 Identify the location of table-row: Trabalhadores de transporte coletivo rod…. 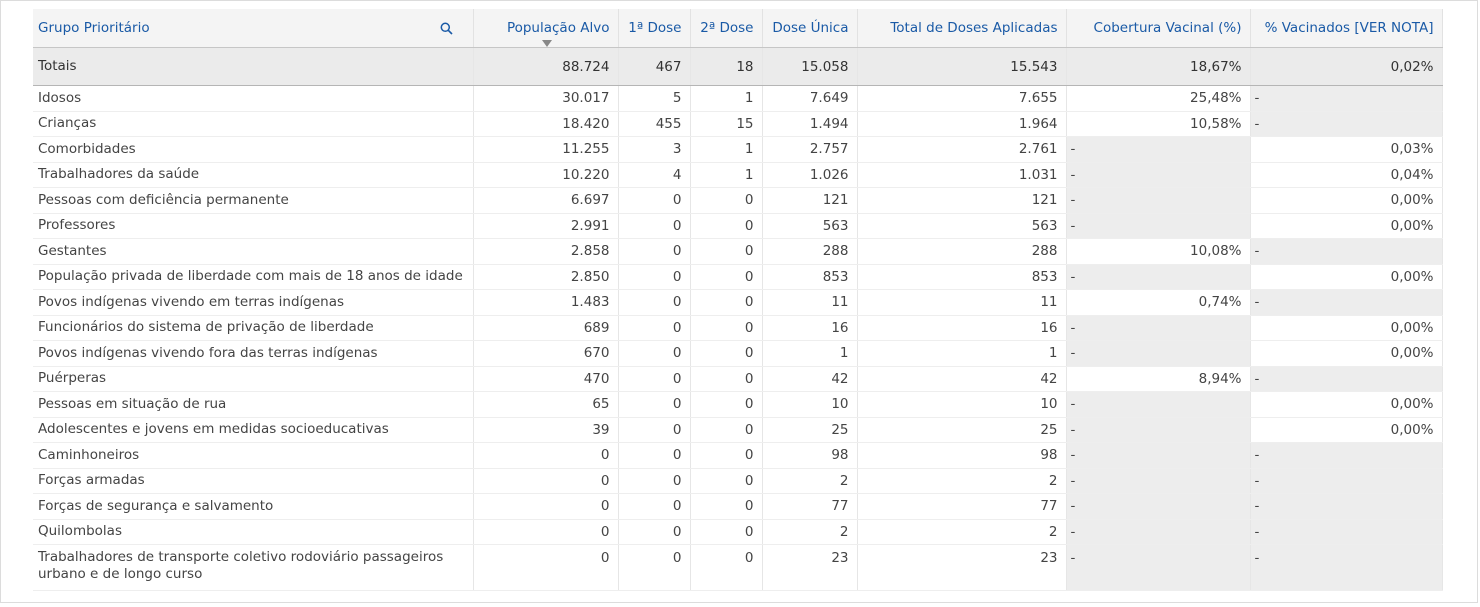
(738, 567).